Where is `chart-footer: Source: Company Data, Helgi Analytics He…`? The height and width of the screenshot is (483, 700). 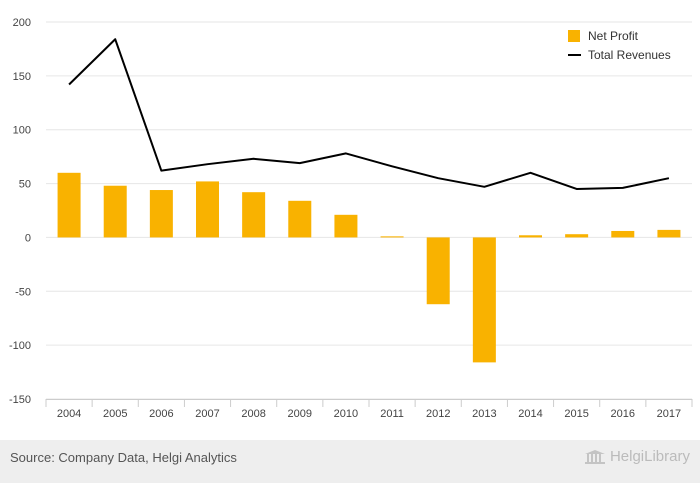
chart-footer: Source: Company Data, Helgi Analytics He… is located at coordinates (350, 461).